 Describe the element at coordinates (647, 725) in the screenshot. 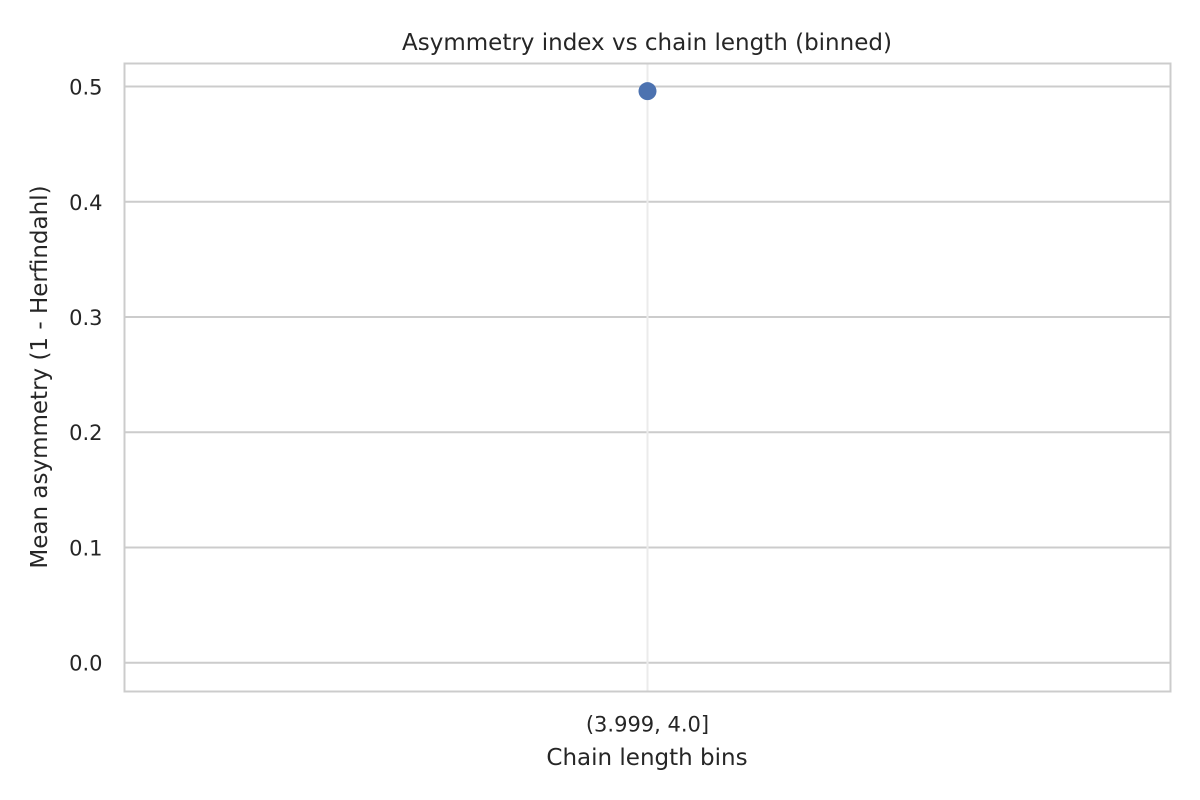

I see `x-tick-label: (3.999, 4.0]` at that location.